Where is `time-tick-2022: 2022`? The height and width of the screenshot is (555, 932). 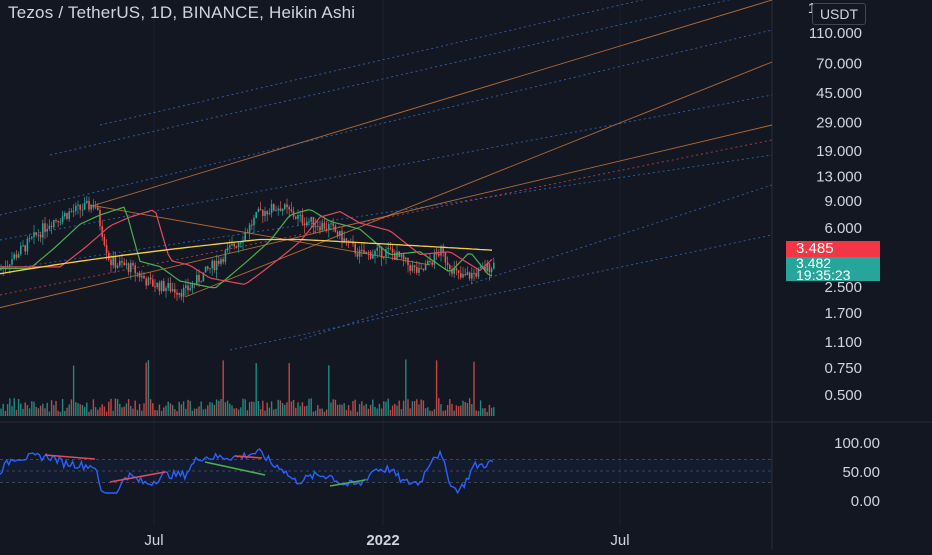
time-tick-2022: 2022 is located at coordinates (382, 540).